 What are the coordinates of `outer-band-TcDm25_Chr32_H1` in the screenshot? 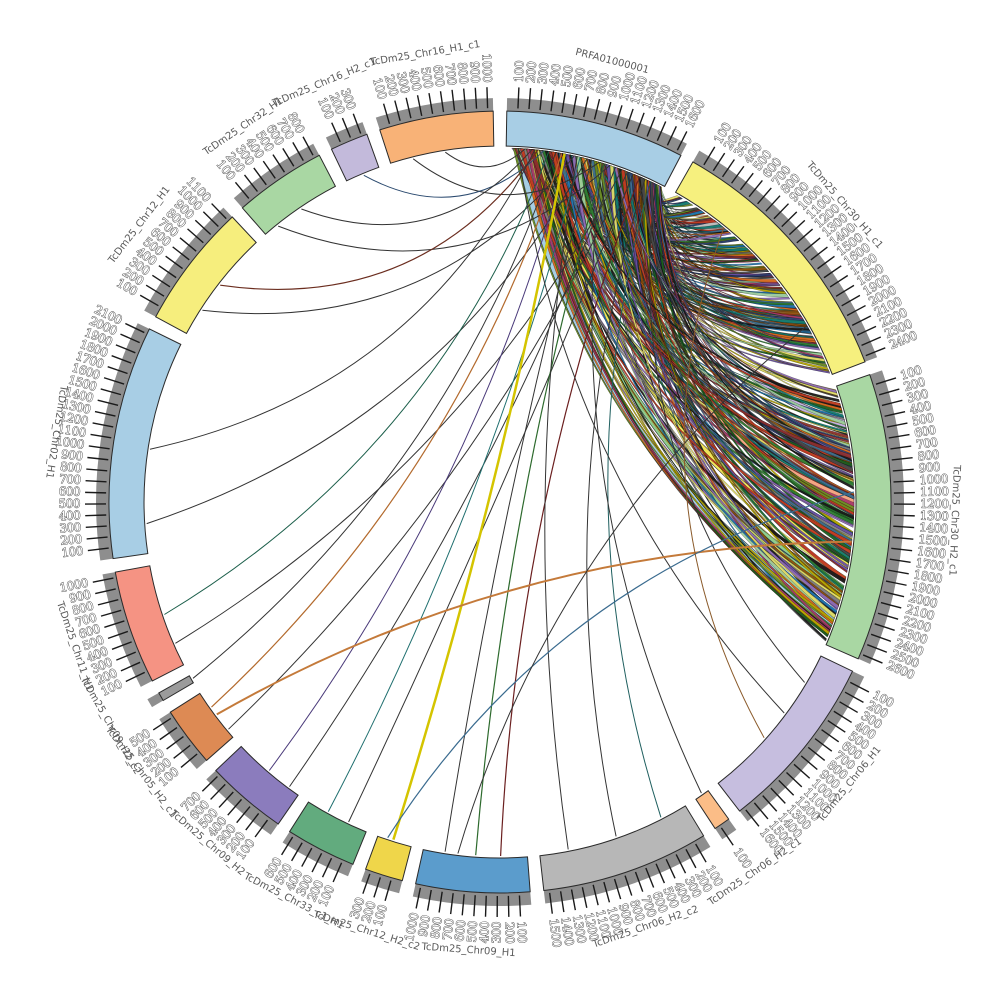 It's located at (276, 175).